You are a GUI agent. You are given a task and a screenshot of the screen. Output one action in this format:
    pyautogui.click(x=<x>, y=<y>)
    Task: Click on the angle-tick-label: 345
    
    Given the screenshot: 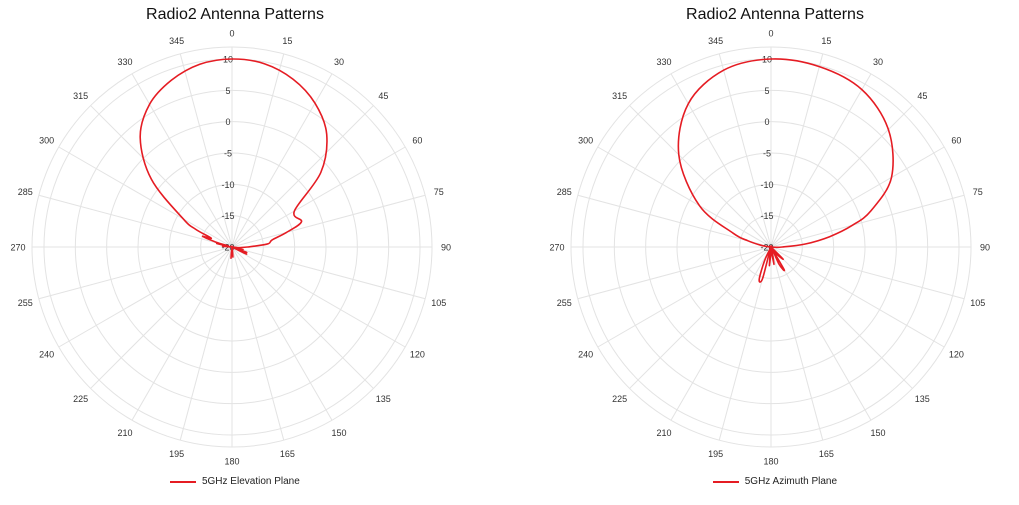 What is the action you would take?
    pyautogui.click(x=715, y=41)
    